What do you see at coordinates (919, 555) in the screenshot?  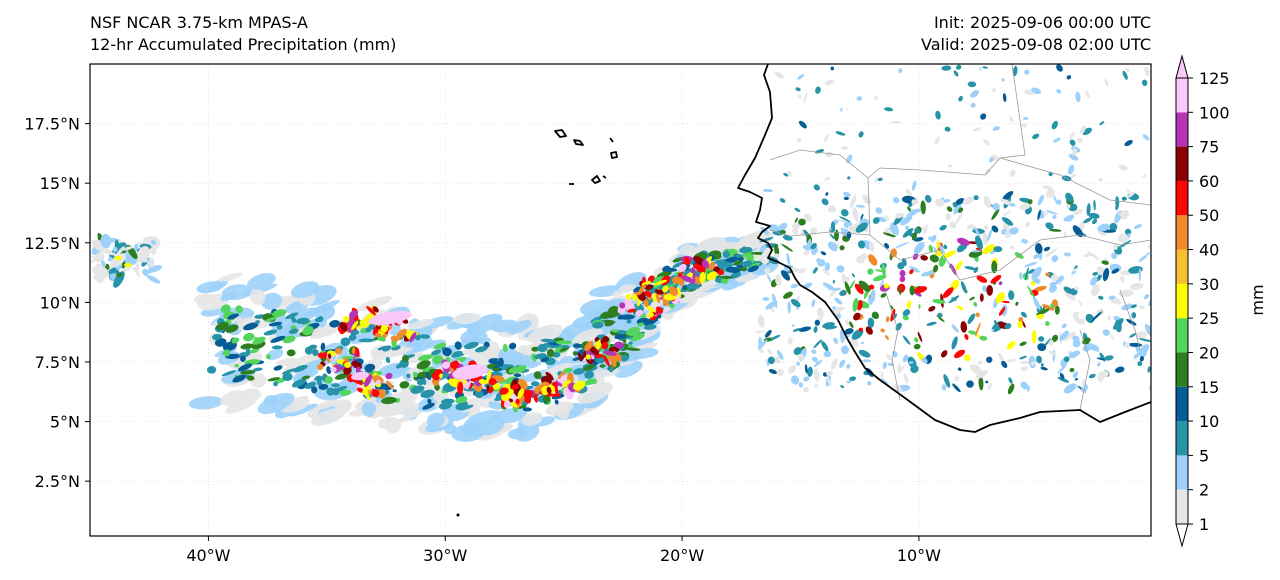 I see `longitude-tick-label: 10°W` at bounding box center [919, 555].